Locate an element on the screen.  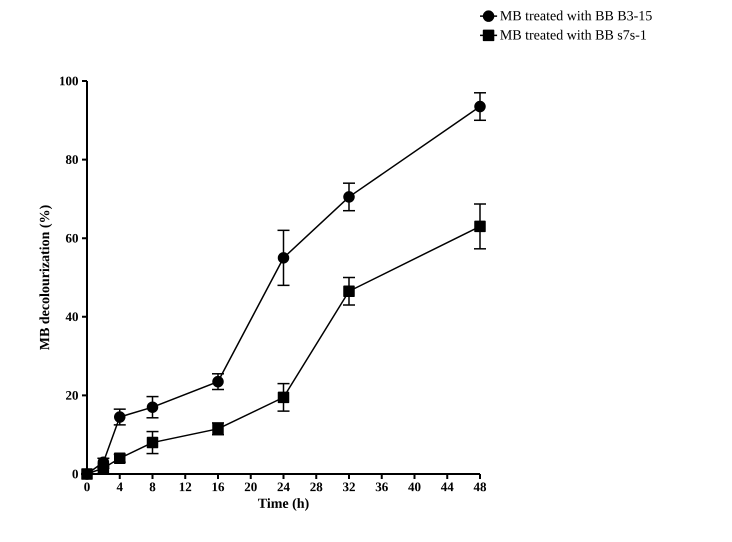
y-tick-label: 40 is located at coordinates (72, 317).